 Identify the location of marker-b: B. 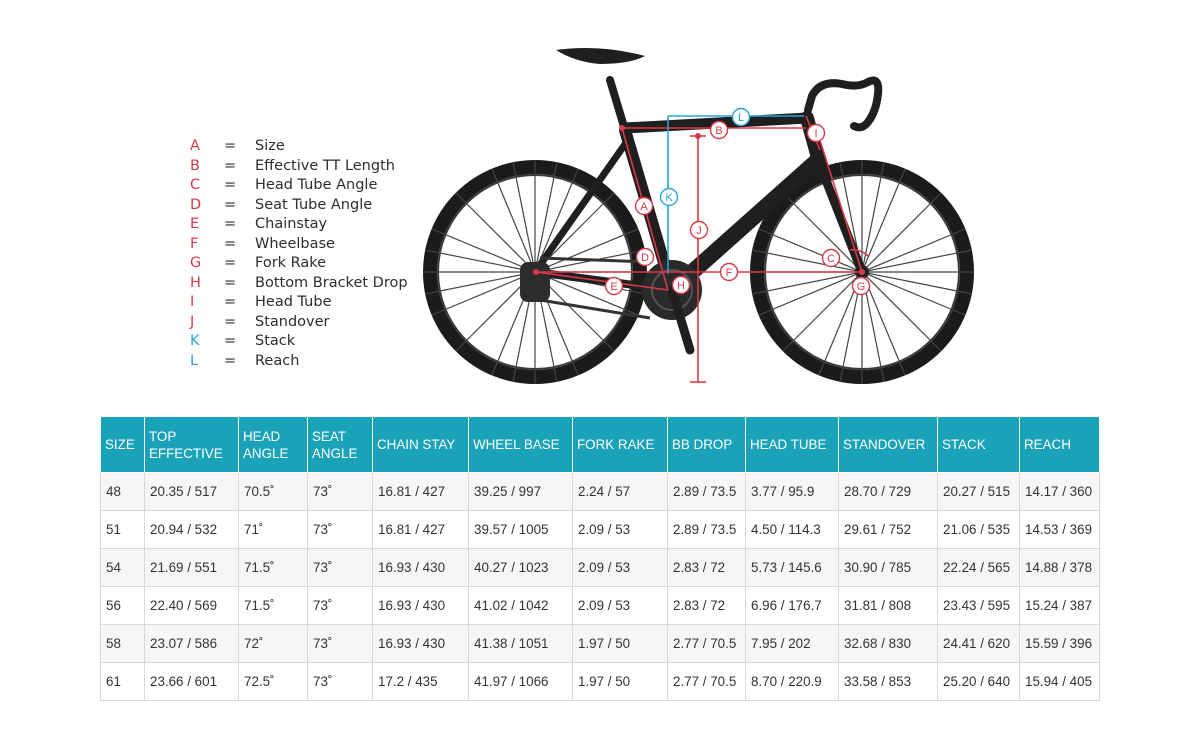
(719, 130).